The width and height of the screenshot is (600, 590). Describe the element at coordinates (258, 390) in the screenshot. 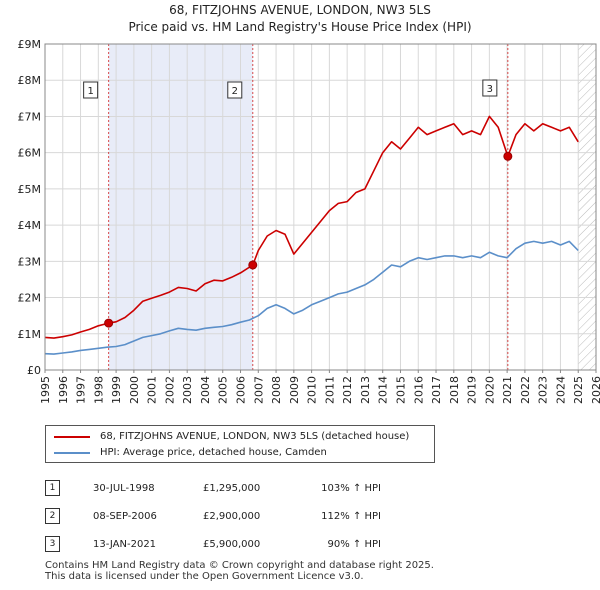

I see `x-tick-label: 2007` at that location.